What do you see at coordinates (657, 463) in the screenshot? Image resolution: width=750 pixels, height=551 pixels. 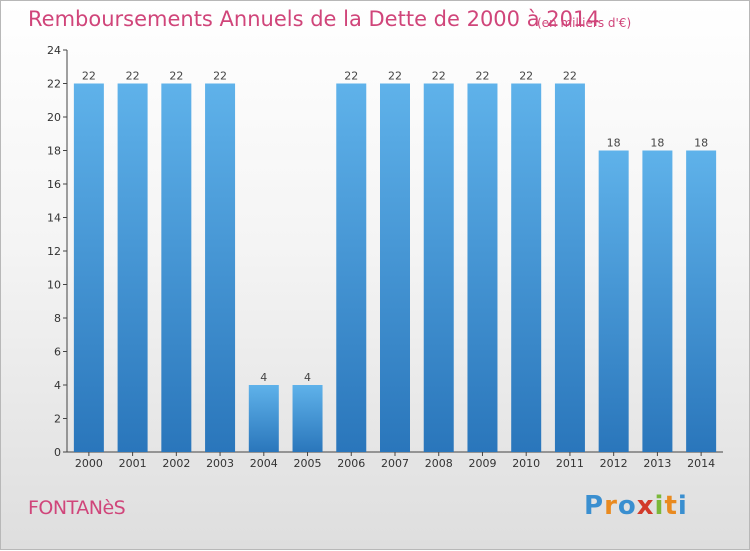 I see `x-tick-label: 2013` at bounding box center [657, 463].